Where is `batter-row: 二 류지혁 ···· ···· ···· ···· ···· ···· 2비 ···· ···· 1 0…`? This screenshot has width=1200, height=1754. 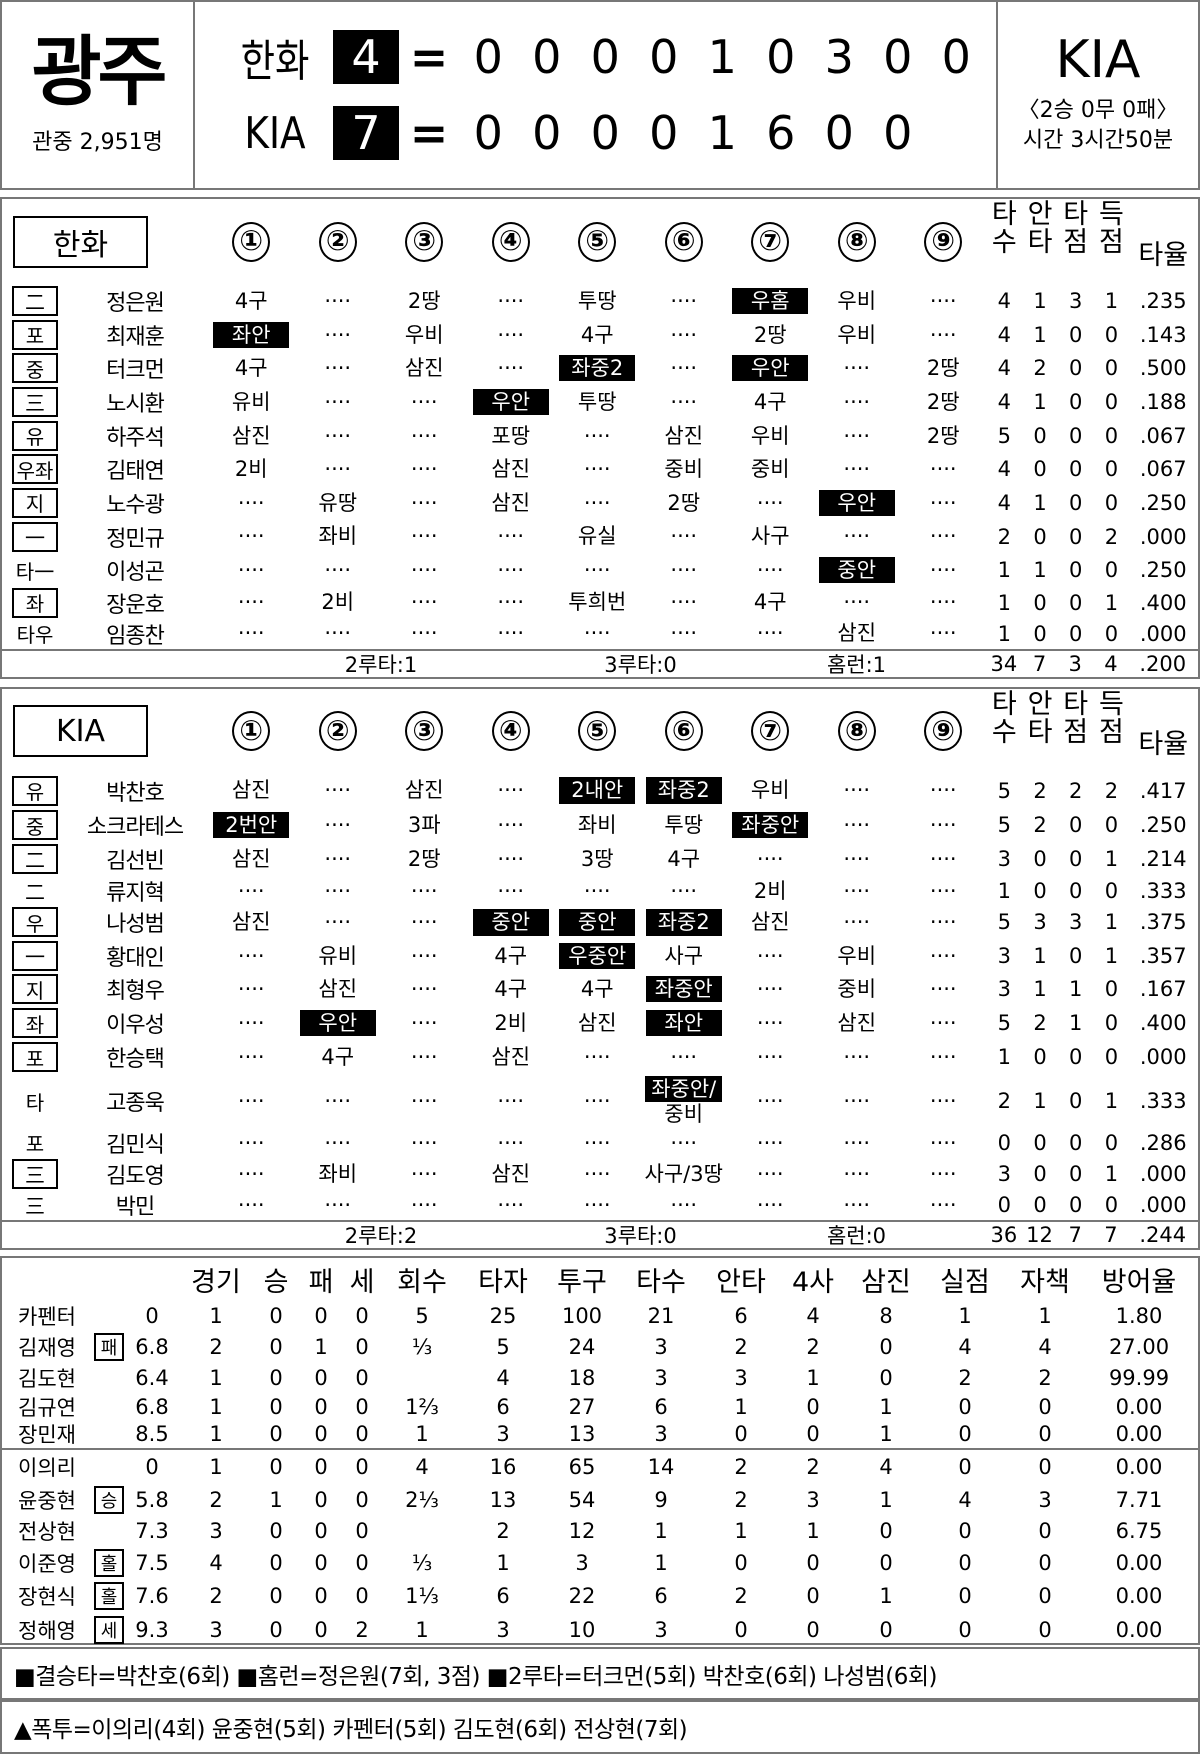 batter-row: 二 류지혁 ···· ···· ···· ···· ···· ···· 2비 ···· ···· 1 0… is located at coordinates (600, 890).